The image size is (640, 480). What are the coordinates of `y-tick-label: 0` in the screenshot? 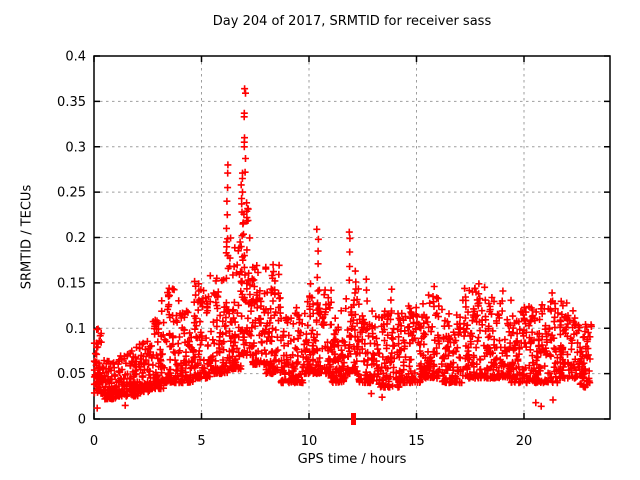 It's located at (82, 420).